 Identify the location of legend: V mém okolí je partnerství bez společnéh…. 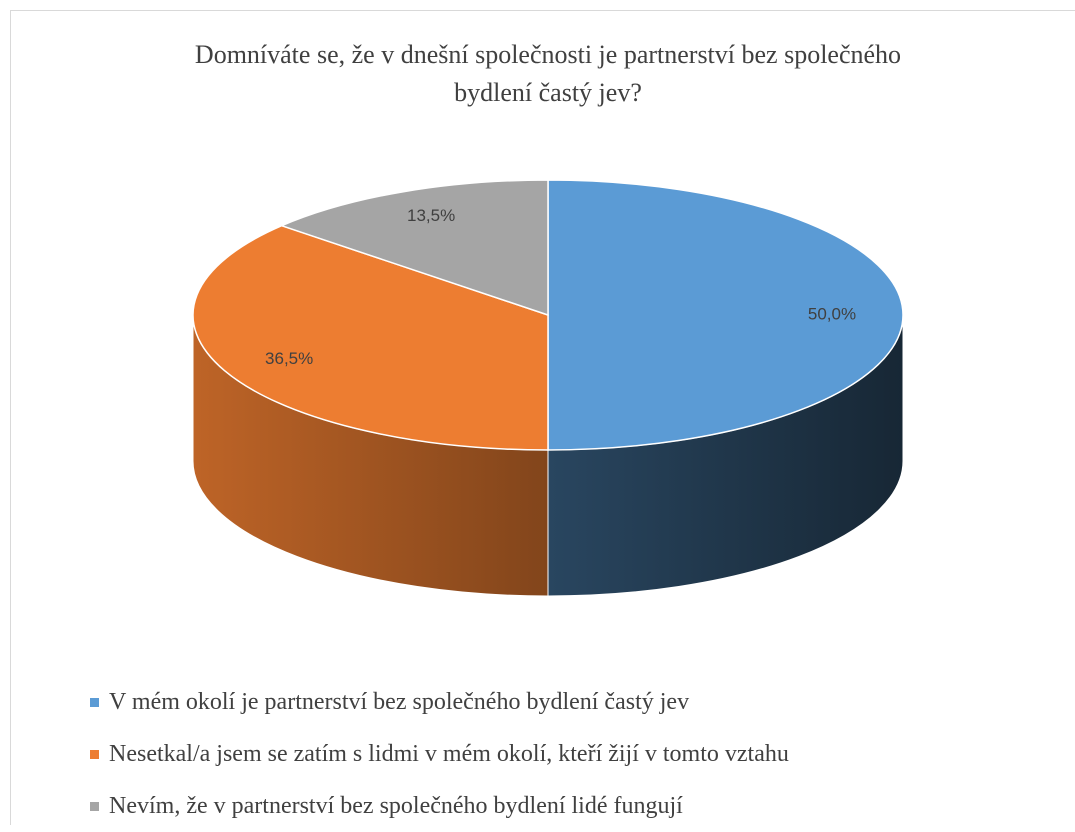
(439, 754).